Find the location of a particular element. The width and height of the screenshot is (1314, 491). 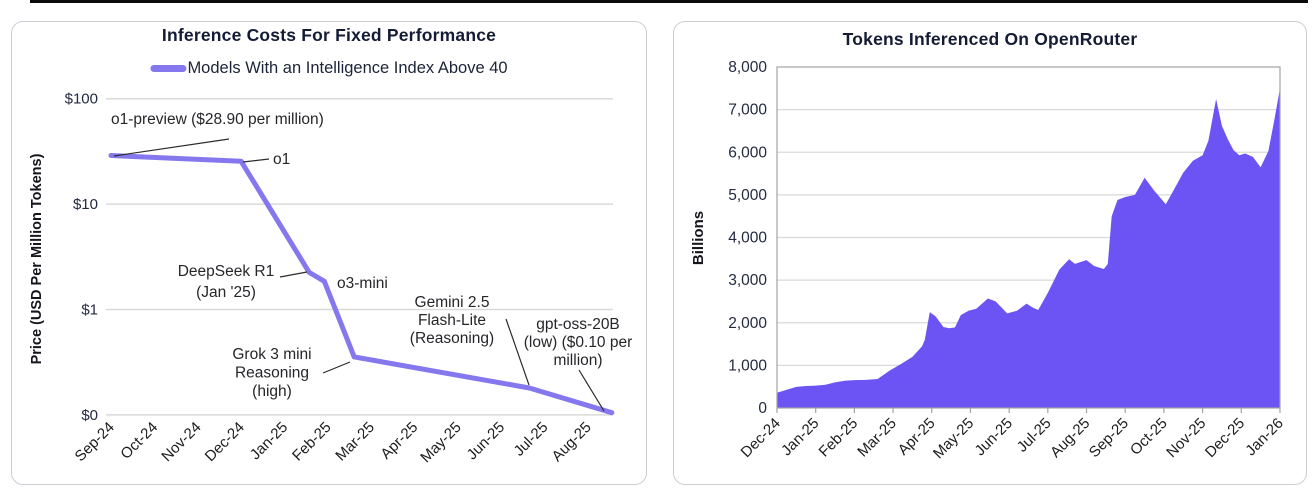

y-tick-label: 4,000 is located at coordinates (747, 238).